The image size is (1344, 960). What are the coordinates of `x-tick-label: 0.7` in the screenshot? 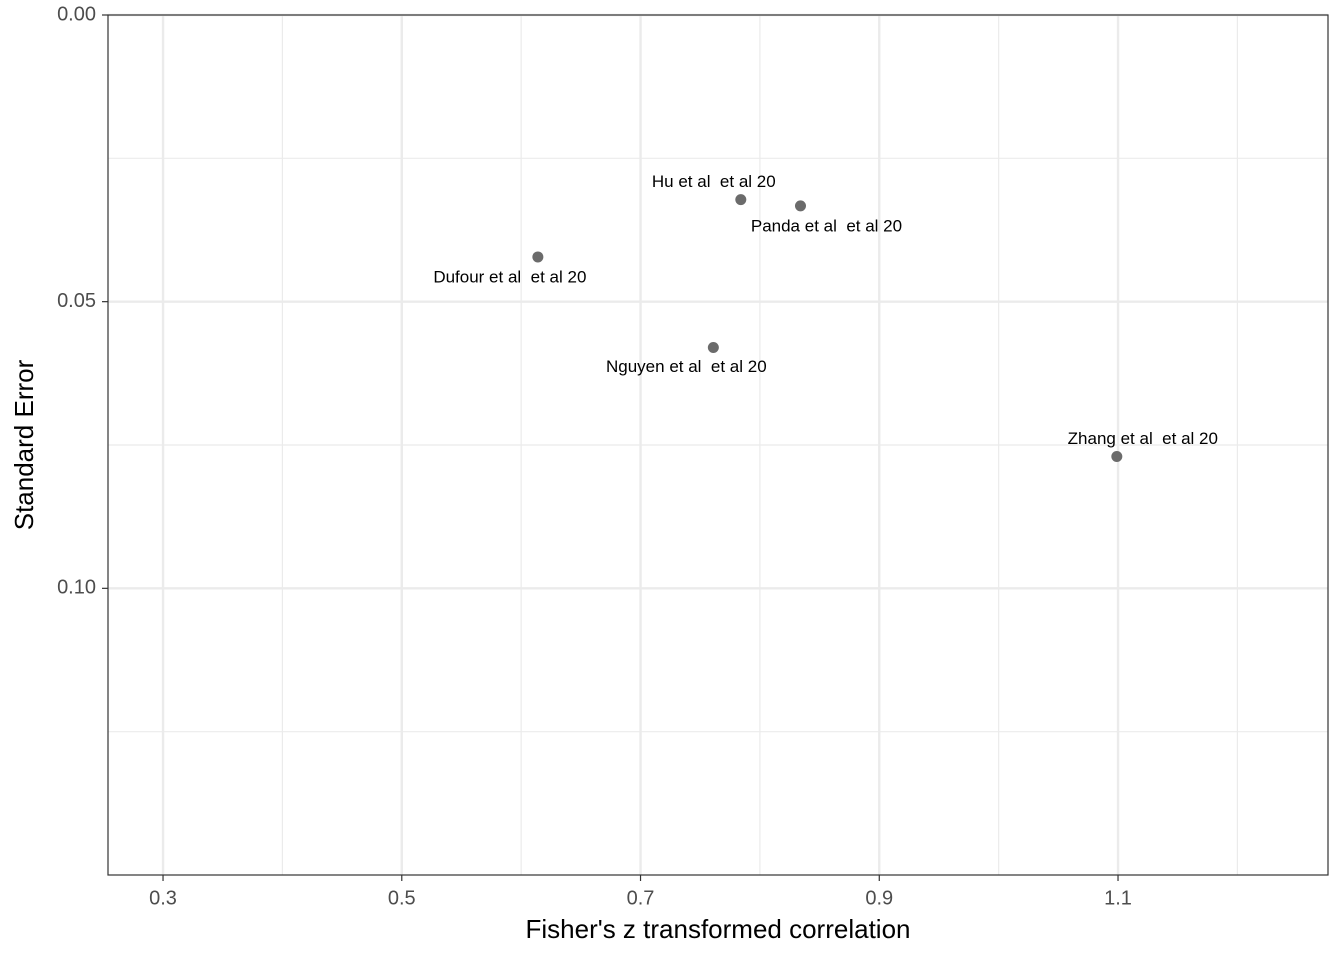 It's located at (641, 898).